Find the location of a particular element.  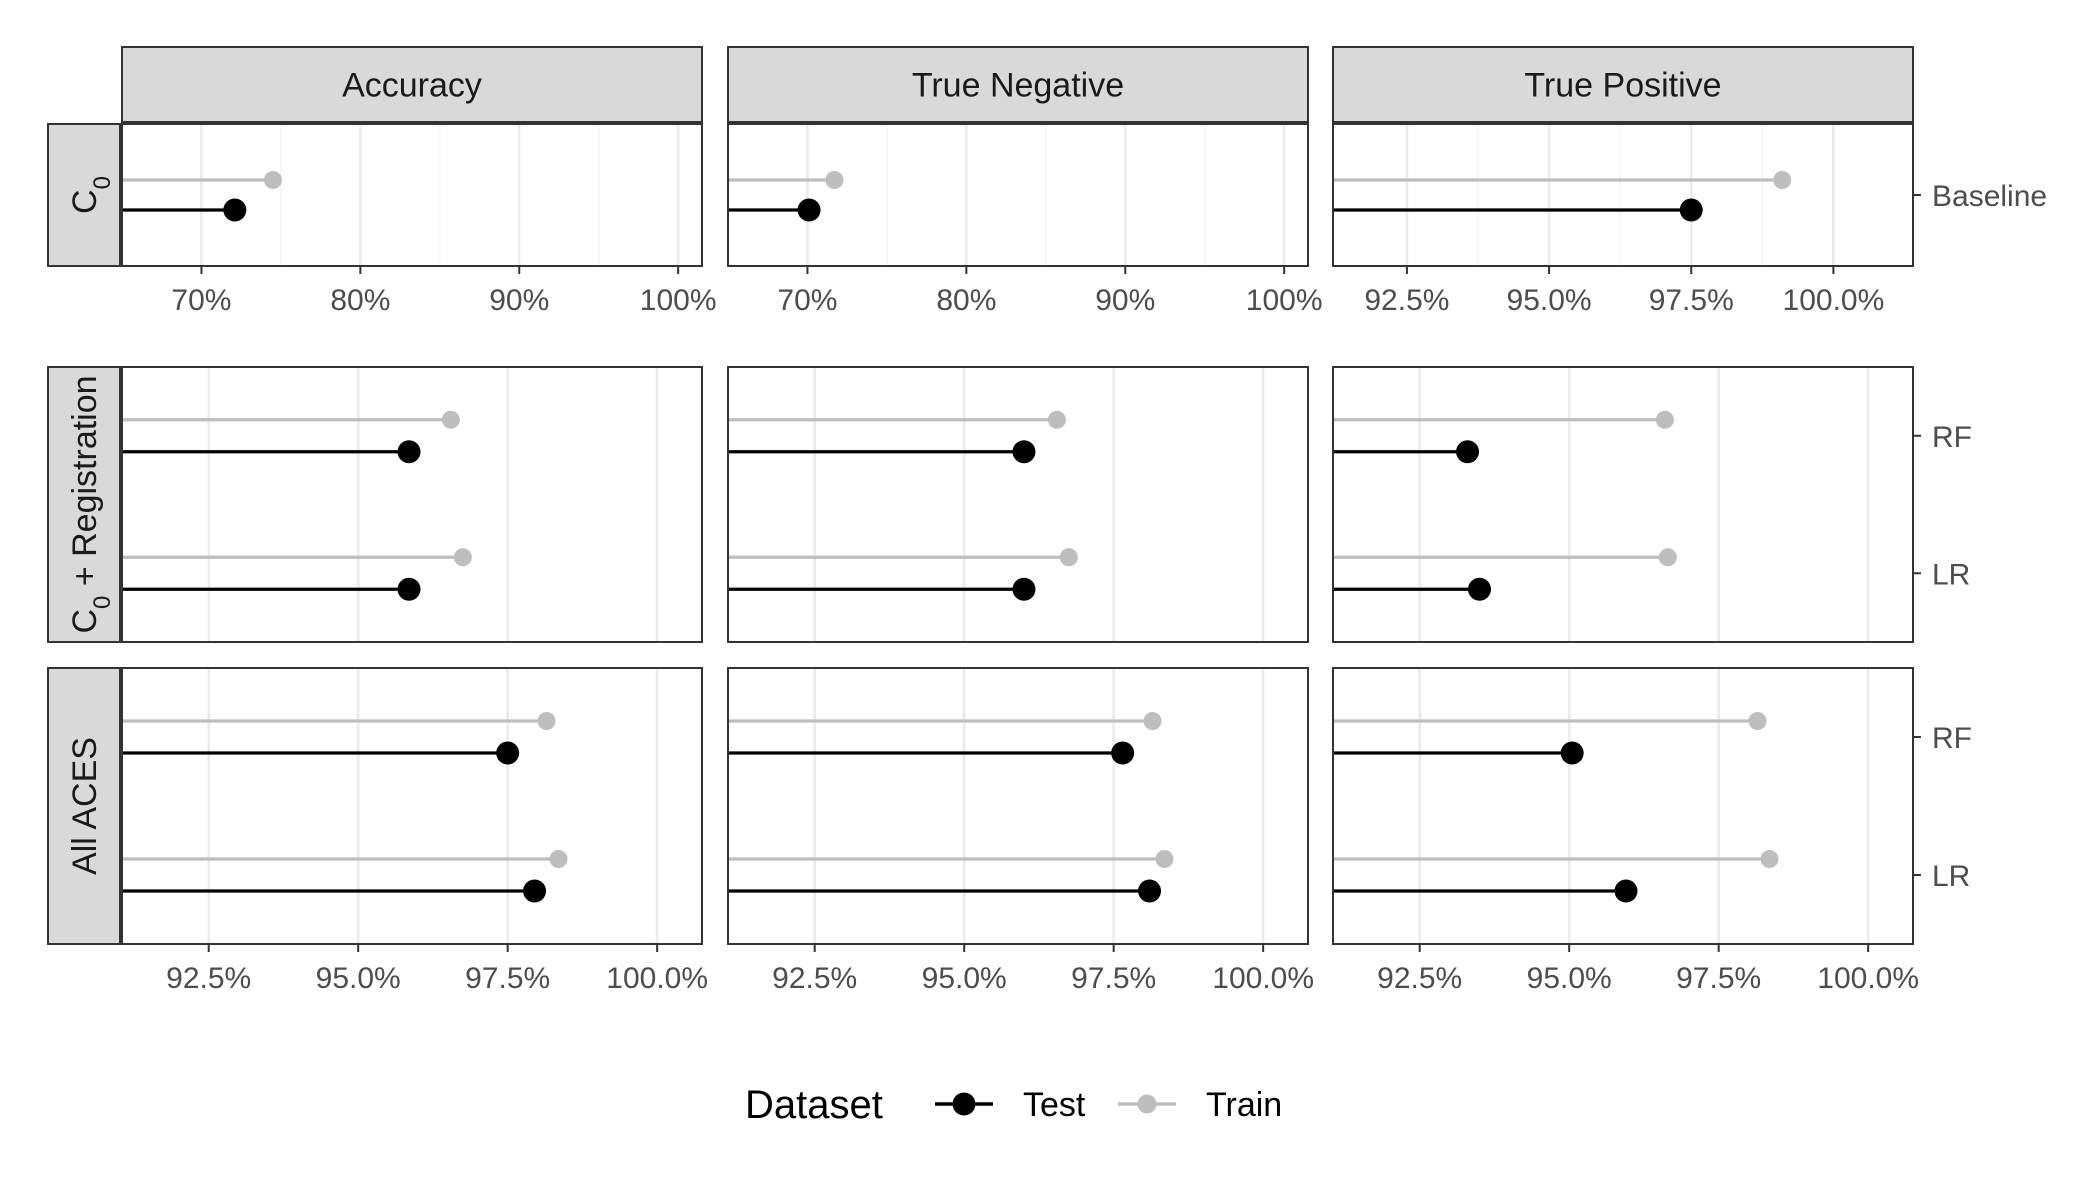

row-strip-label: All ACES is located at coordinates (85, 806).